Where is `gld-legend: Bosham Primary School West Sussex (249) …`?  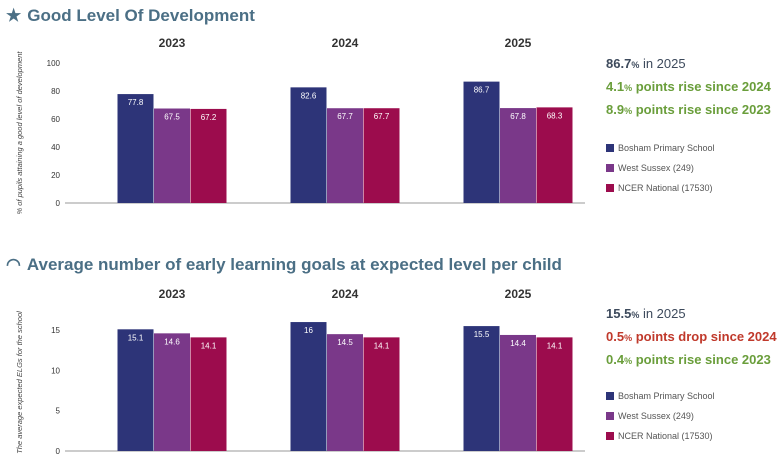 gld-legend: Bosham Primary School West Sussex (249) … is located at coordinates (660, 168).